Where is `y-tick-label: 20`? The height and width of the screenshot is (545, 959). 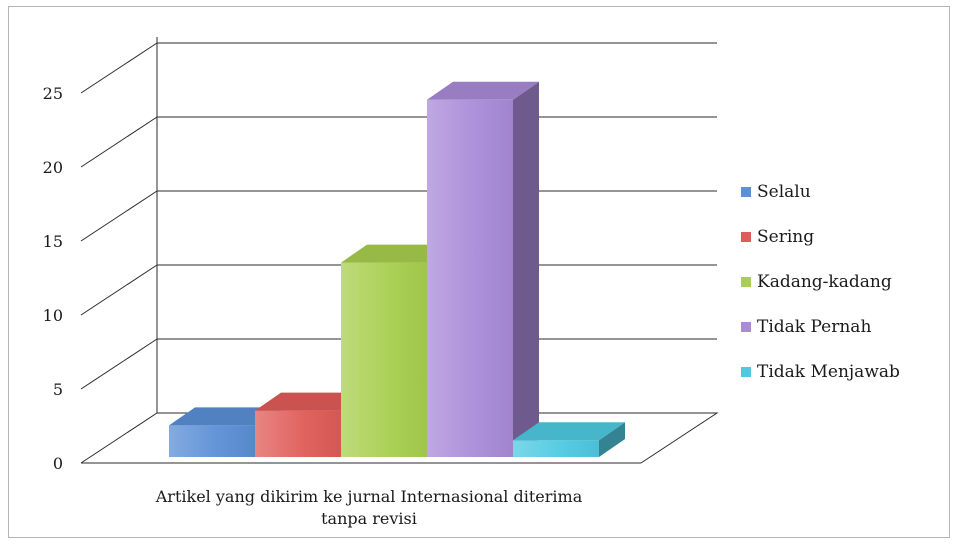
y-tick-label: 20 is located at coordinates (53, 167).